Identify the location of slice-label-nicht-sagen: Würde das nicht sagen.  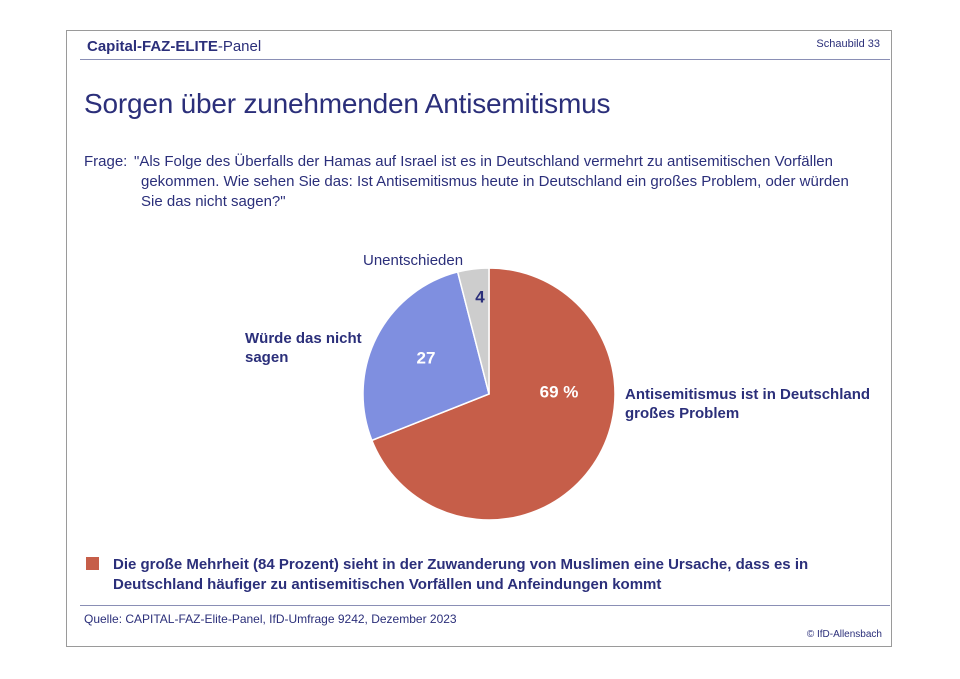
(303, 348).